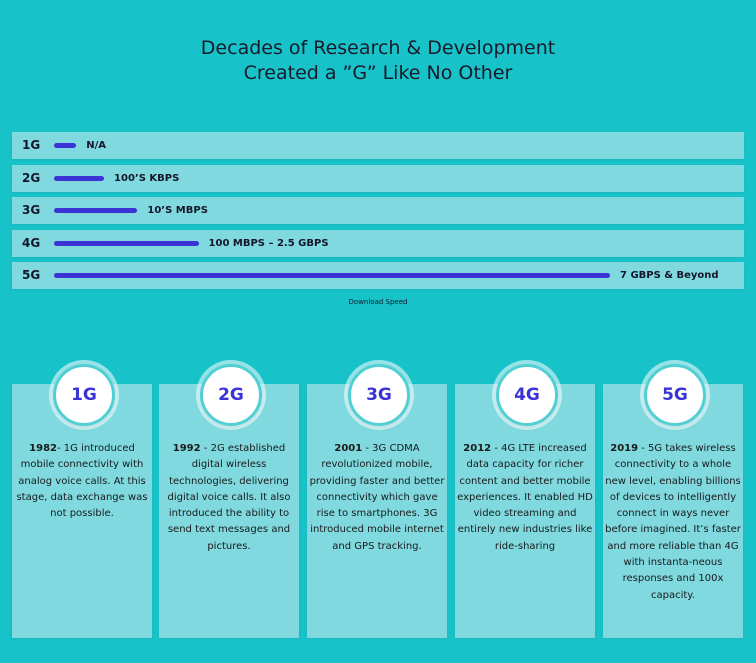 The height and width of the screenshot is (663, 756). I want to click on bar-row-2g: 2G 100’S KBPS, so click(378, 178).